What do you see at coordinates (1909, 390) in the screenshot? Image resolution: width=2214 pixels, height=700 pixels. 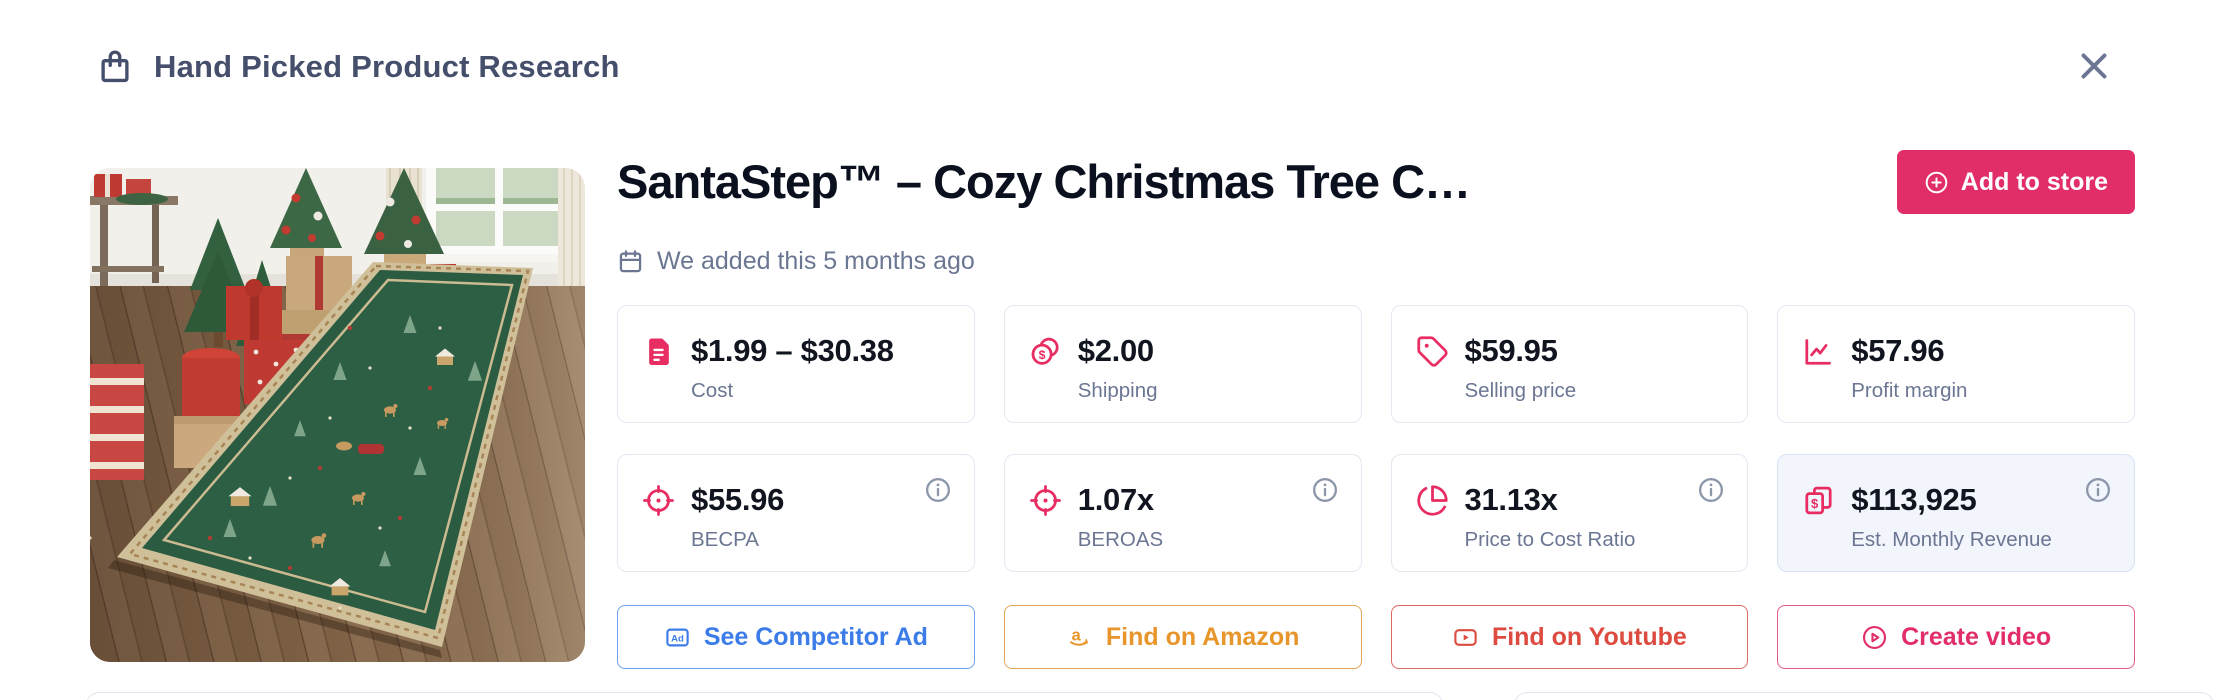 I see `stat-label: Profit margin` at bounding box center [1909, 390].